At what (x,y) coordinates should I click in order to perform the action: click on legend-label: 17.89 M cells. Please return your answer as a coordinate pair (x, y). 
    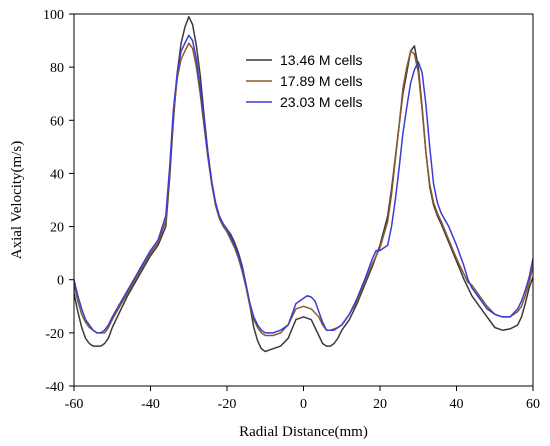
    Looking at the image, I should click on (321, 81).